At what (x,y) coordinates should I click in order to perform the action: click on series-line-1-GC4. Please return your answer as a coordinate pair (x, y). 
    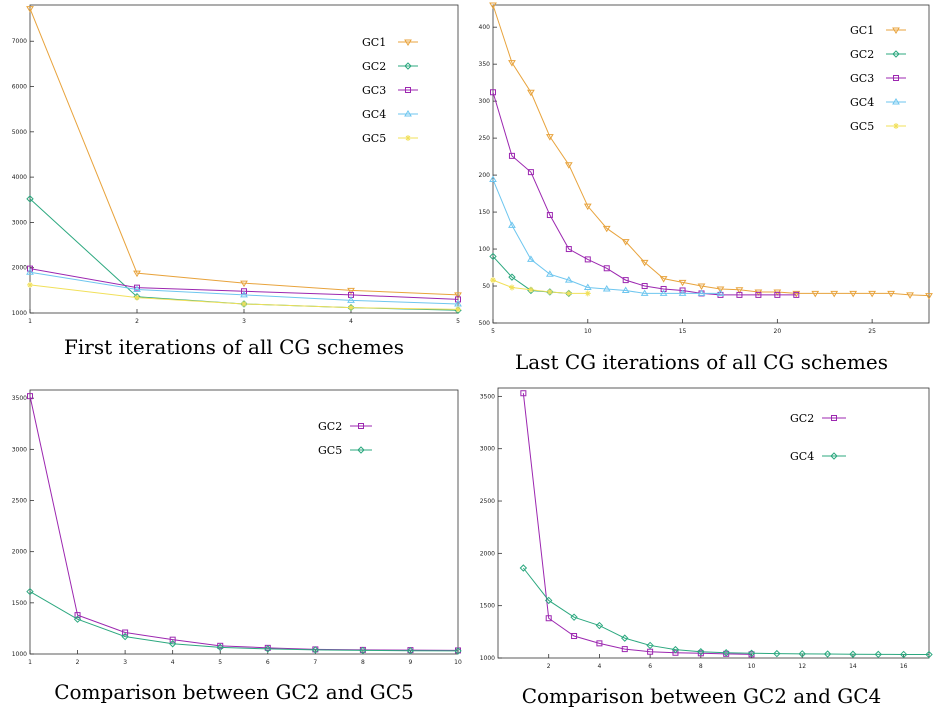
    Looking at the image, I should click on (606, 236).